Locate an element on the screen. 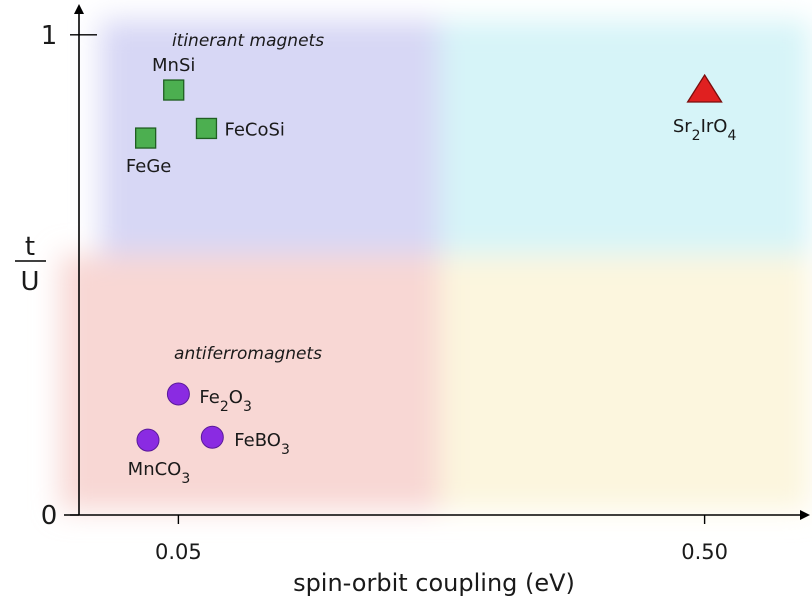  y-tick-label-1: 1 is located at coordinates (49, 36).